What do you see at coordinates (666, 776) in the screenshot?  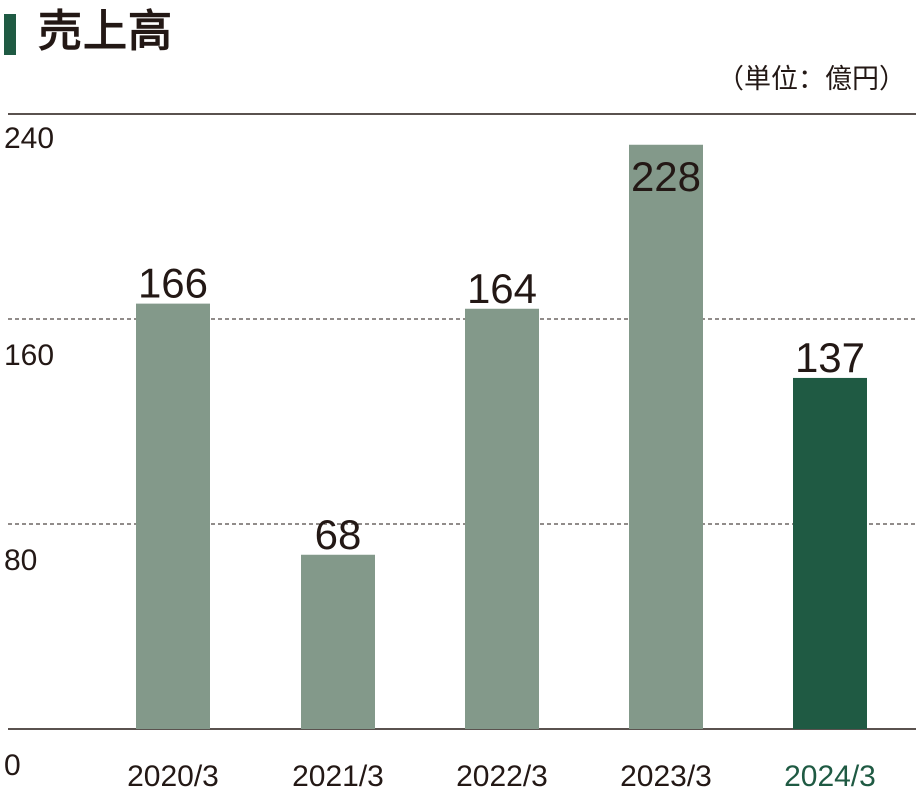 I see `x-tick-label: 2023/3` at bounding box center [666, 776].